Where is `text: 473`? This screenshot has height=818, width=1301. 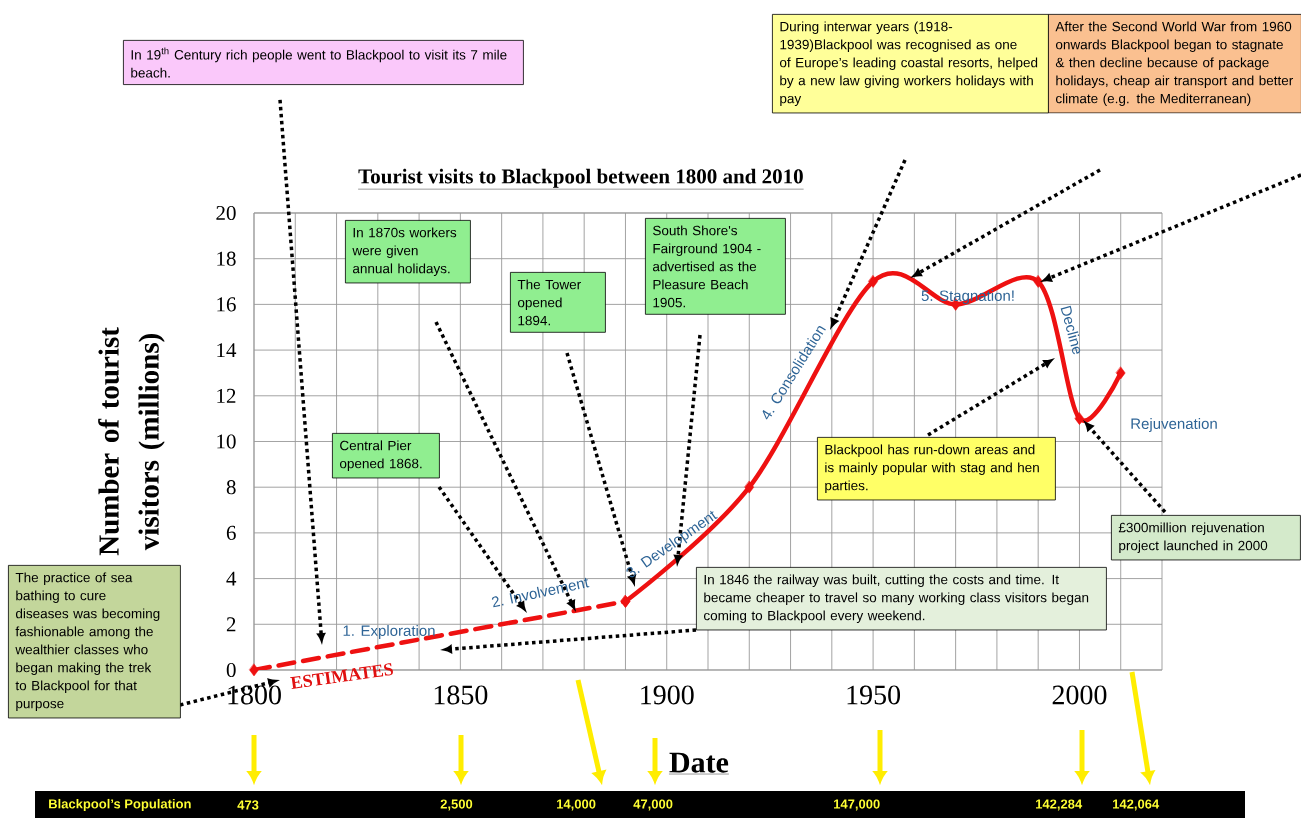
text: 473 is located at coordinates (248, 805).